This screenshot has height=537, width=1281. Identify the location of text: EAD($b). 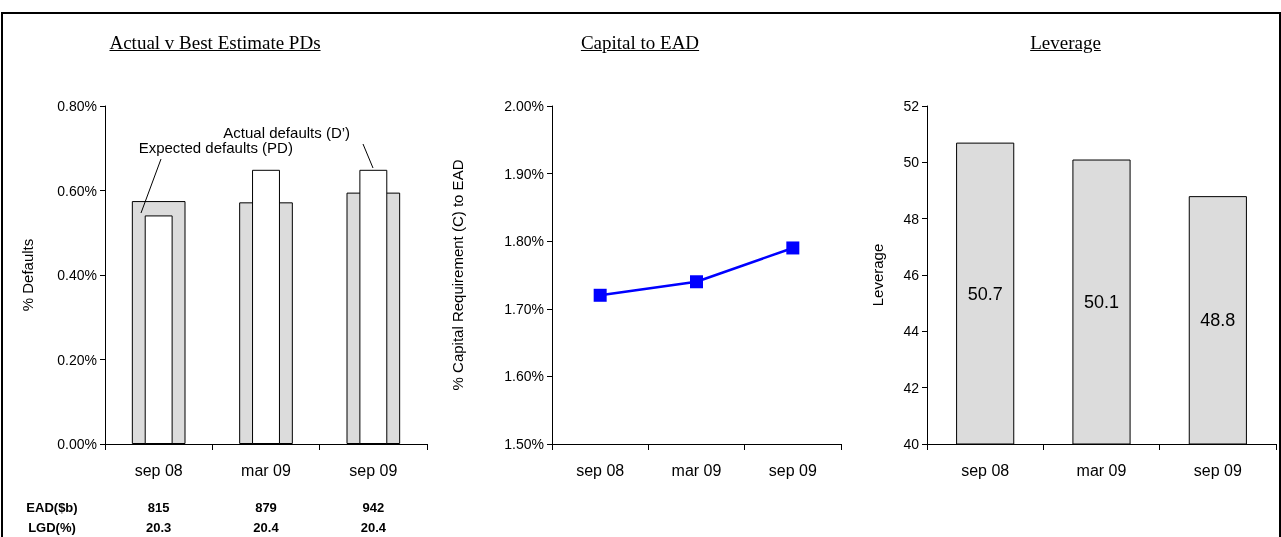
(52, 507).